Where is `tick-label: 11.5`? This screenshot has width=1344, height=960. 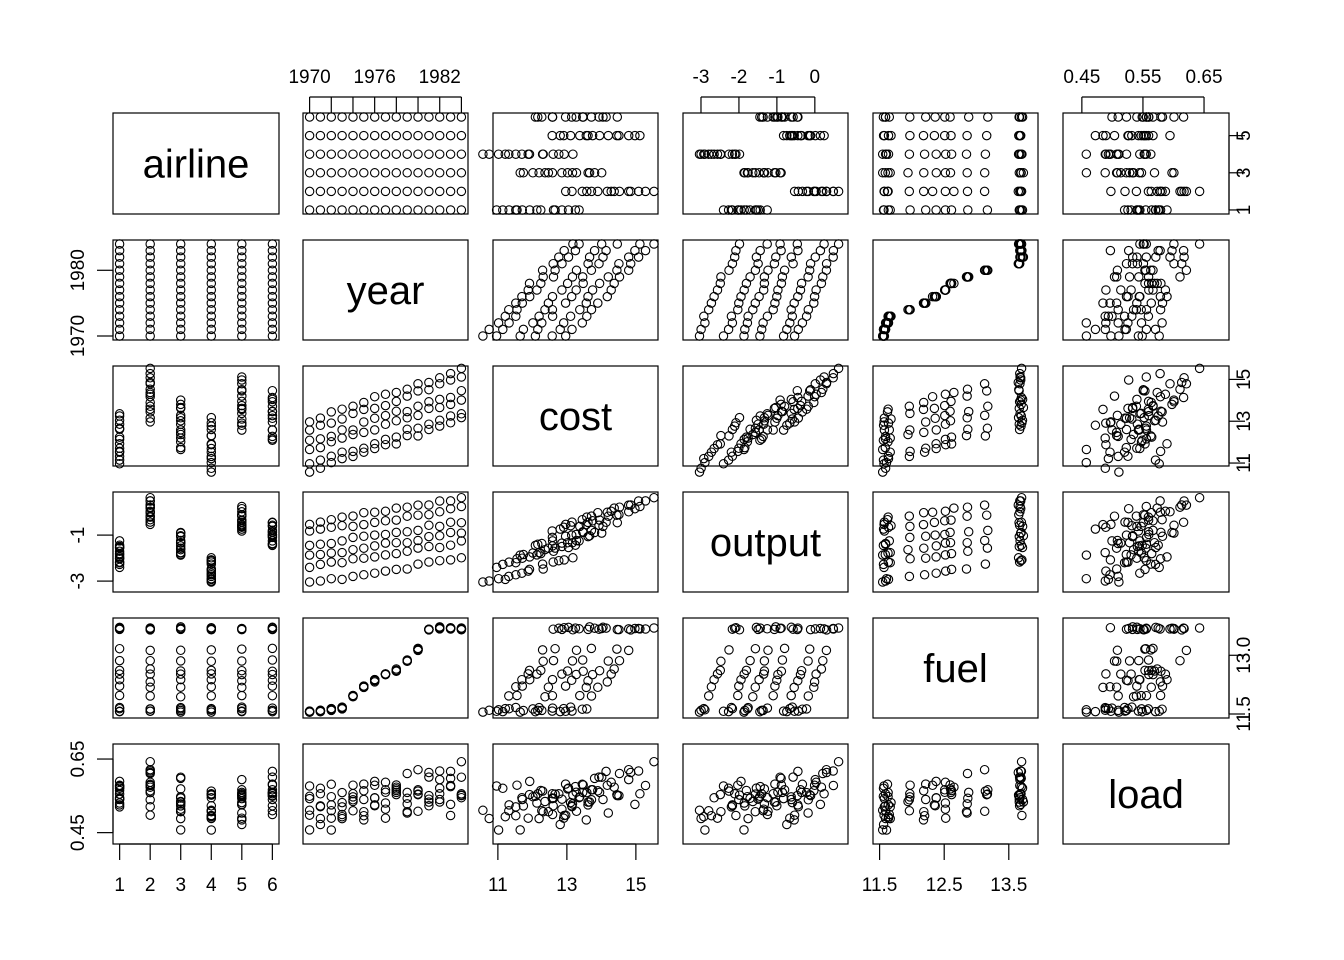 tick-label: 11.5 is located at coordinates (880, 885).